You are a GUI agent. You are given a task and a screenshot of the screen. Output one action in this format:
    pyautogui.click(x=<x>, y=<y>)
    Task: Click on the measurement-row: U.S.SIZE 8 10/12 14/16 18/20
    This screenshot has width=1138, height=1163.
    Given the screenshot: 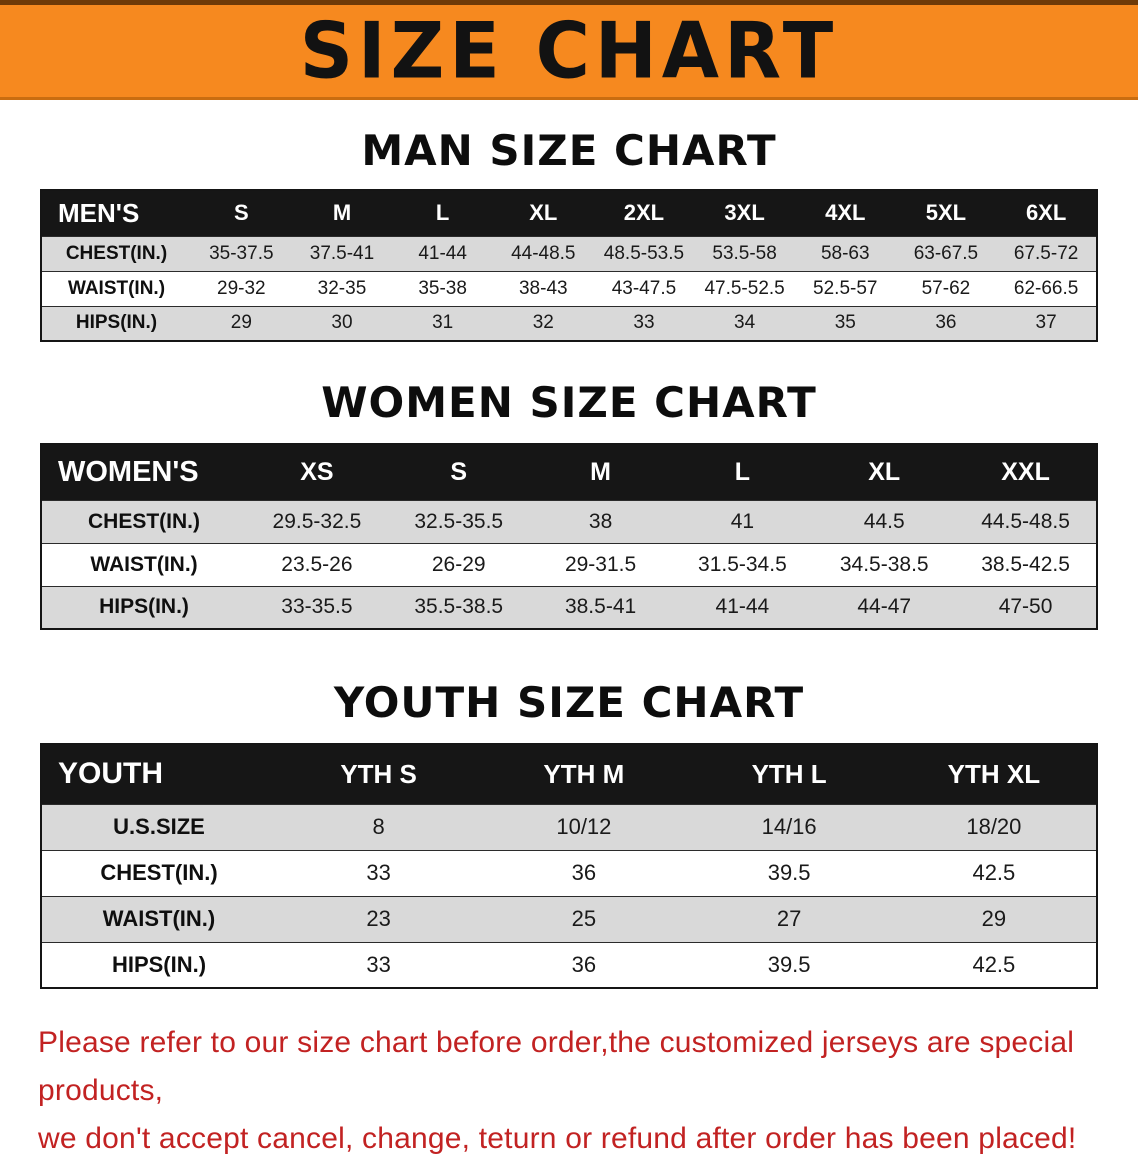 What is the action you would take?
    pyautogui.click(x=569, y=826)
    